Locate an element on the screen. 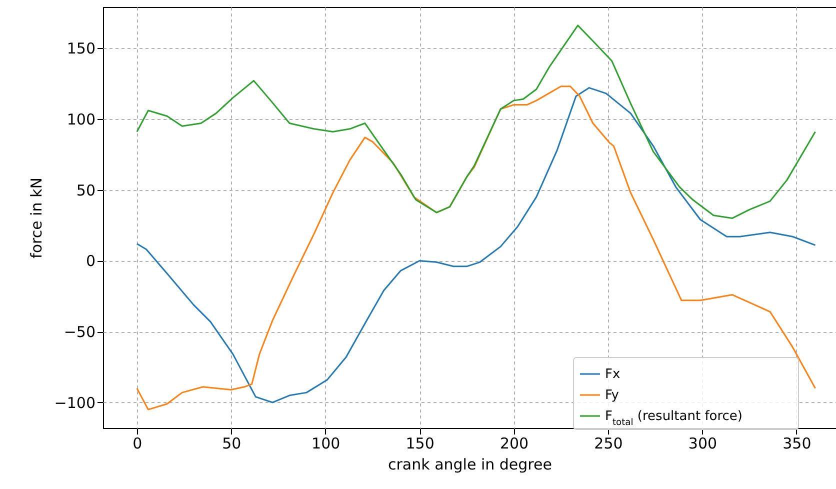 Image resolution: width=836 pixels, height=489 pixels. x-axis-title: crank angle in degree is located at coordinates (470, 465).